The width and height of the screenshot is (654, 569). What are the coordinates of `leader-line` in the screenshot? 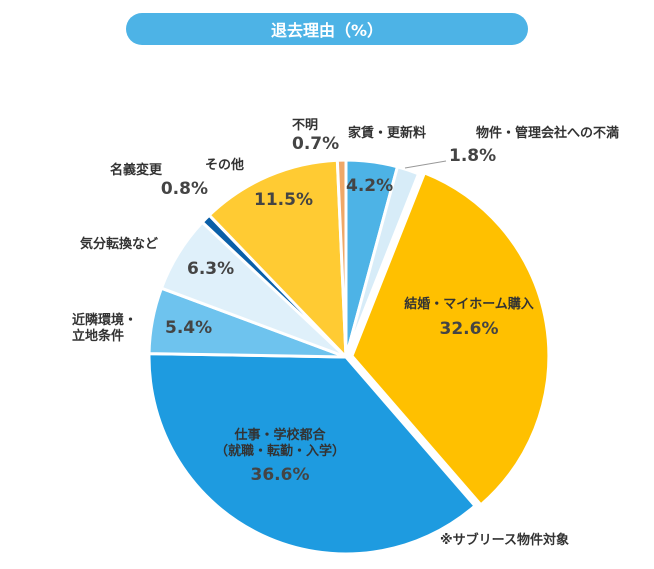 It's located at (425, 164).